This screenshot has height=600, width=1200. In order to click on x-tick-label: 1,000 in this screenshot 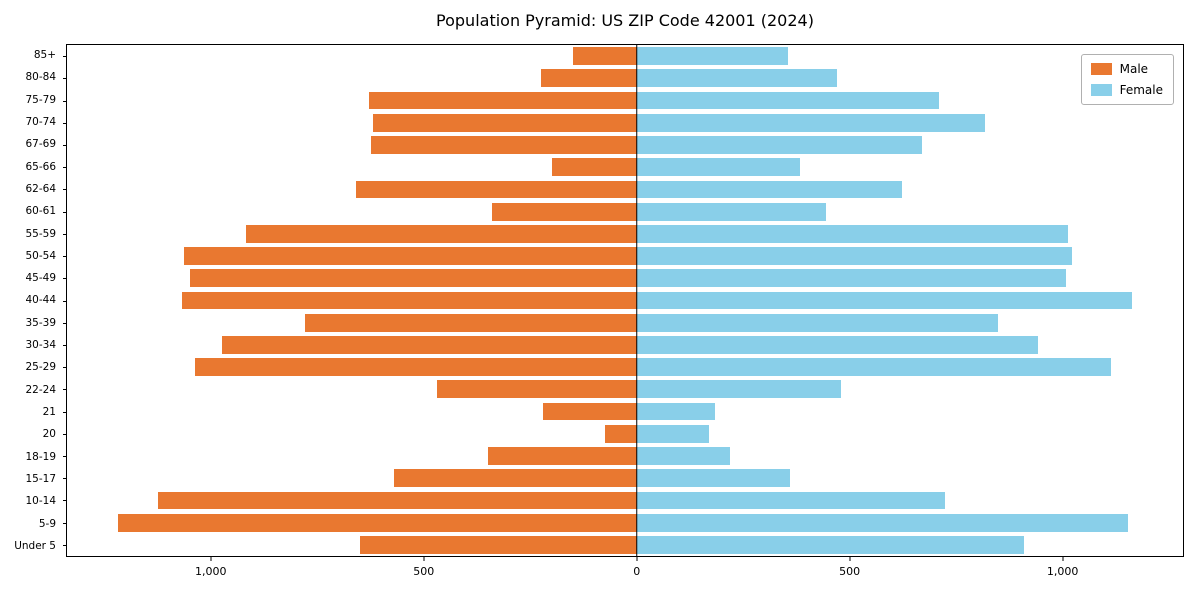, I will do `click(211, 571)`.